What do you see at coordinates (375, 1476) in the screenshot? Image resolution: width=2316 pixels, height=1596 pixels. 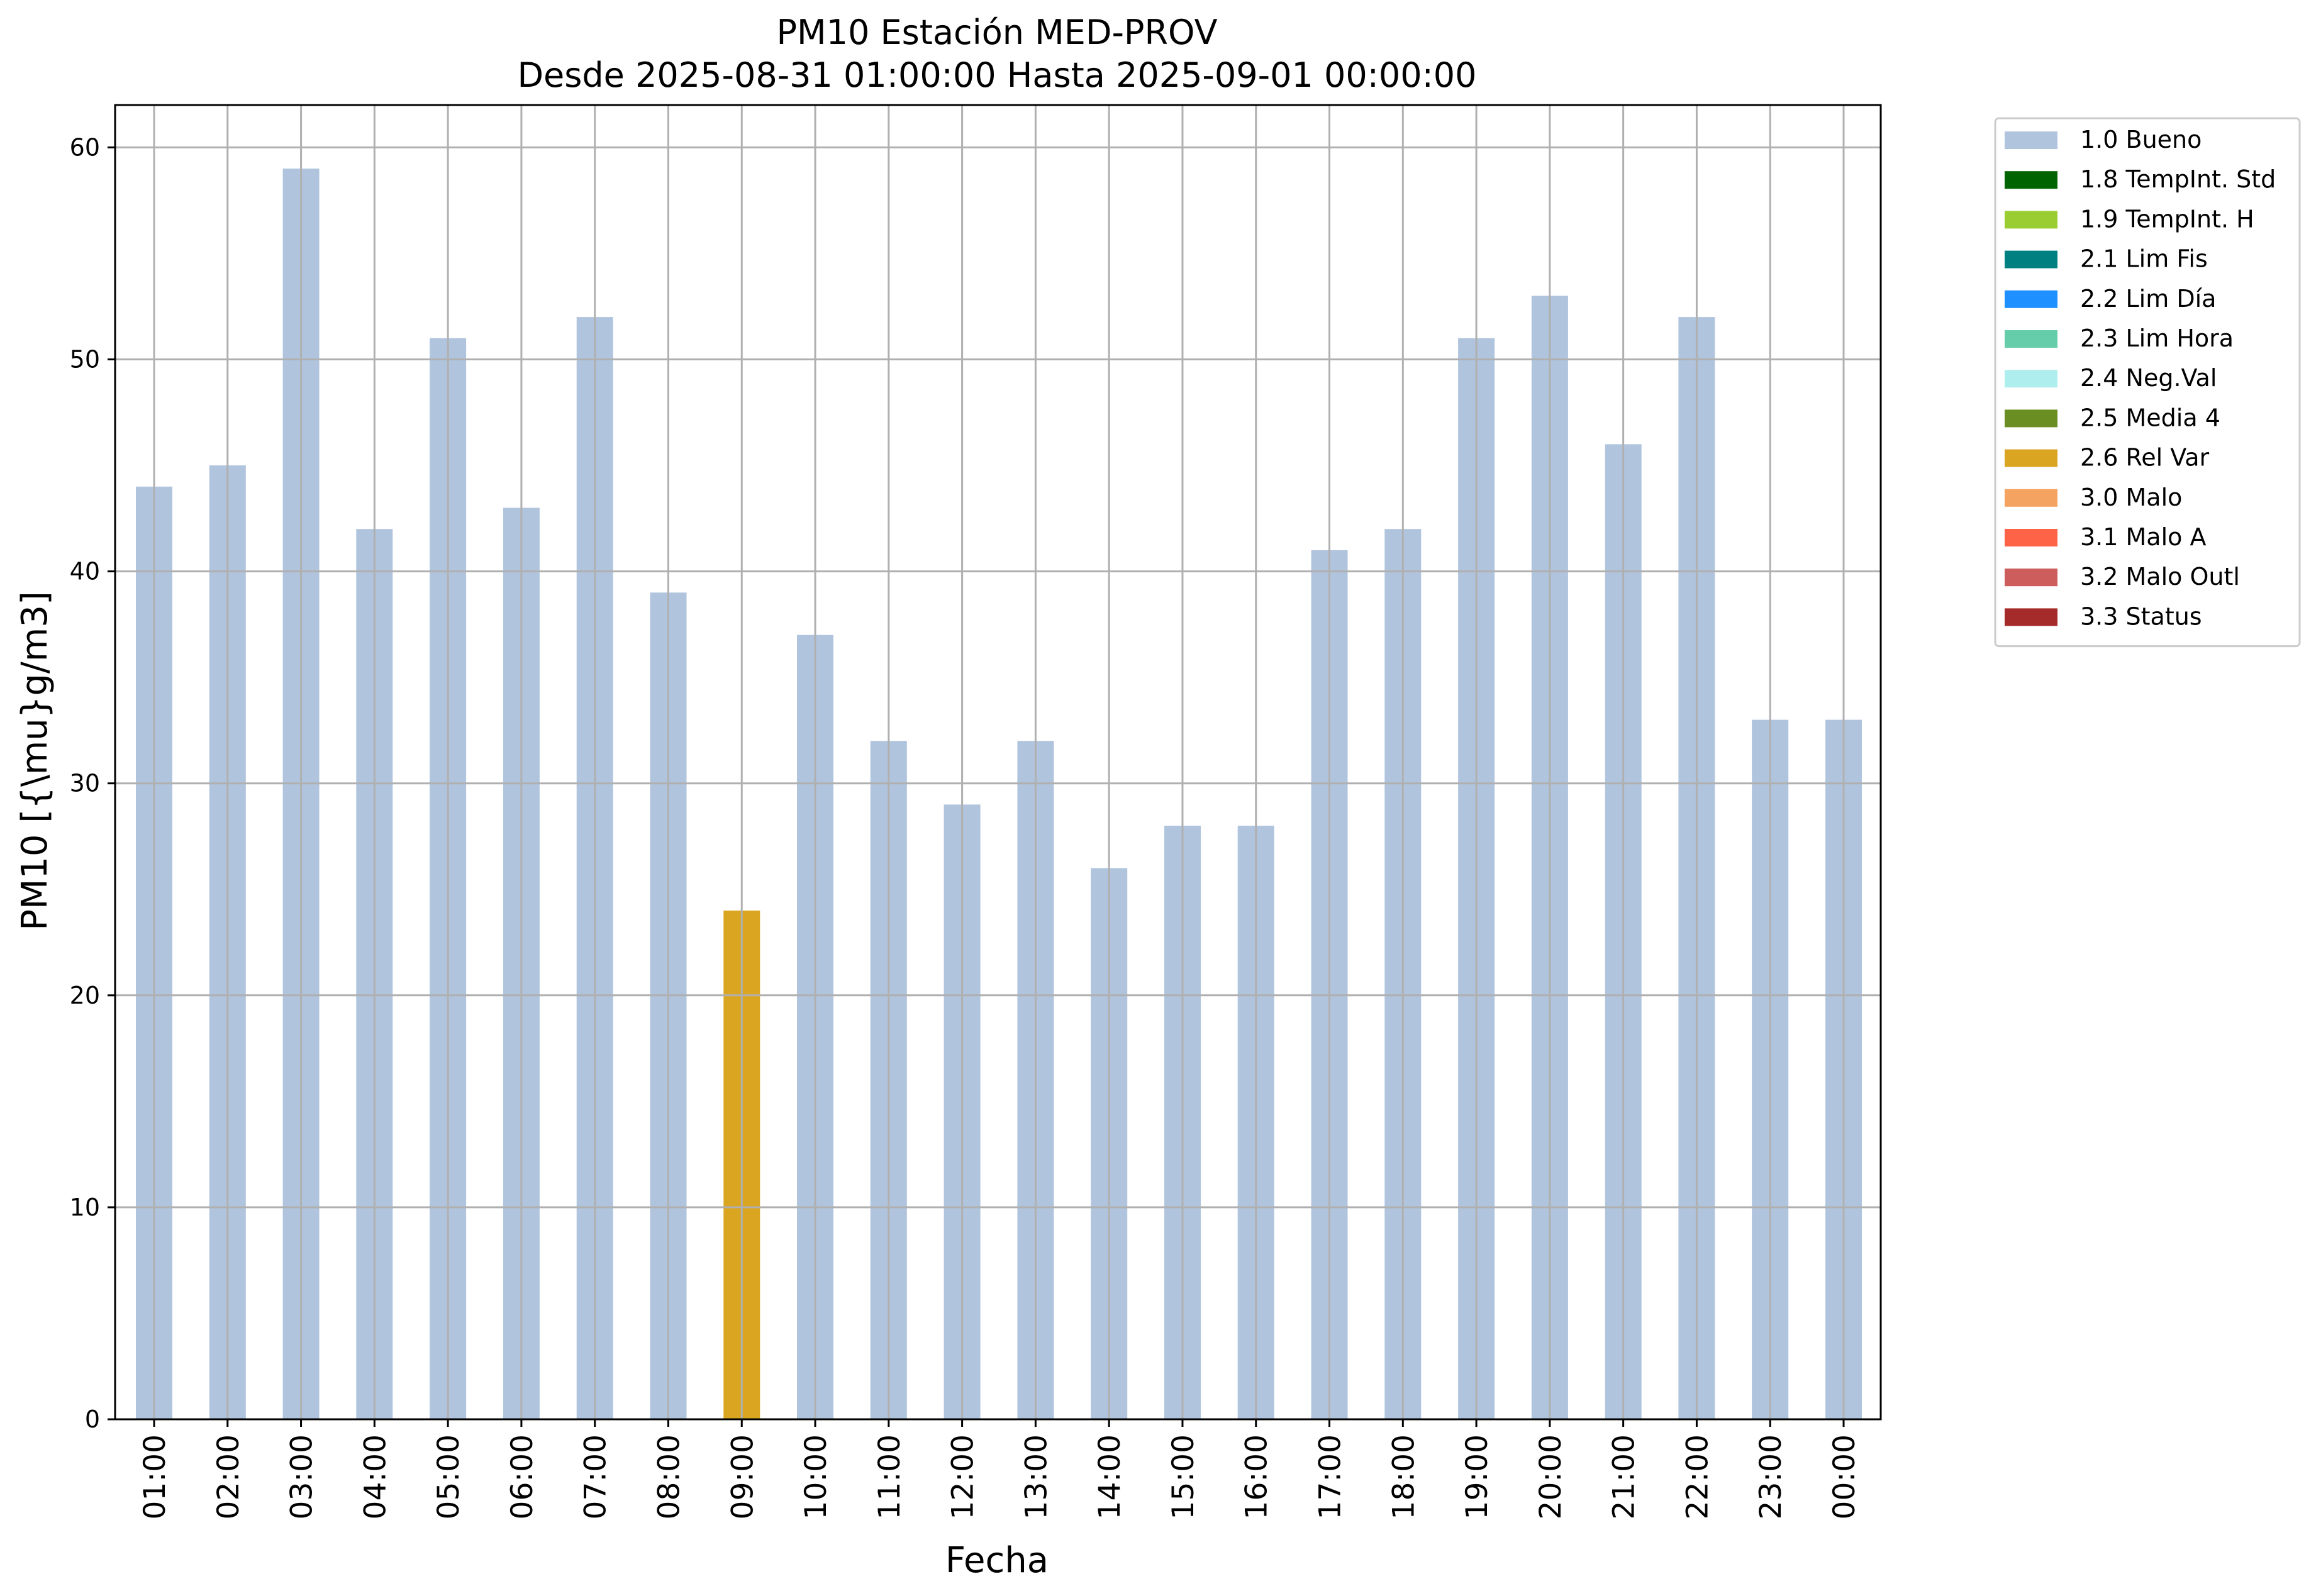 I see `x-tick-label: 04:00` at bounding box center [375, 1476].